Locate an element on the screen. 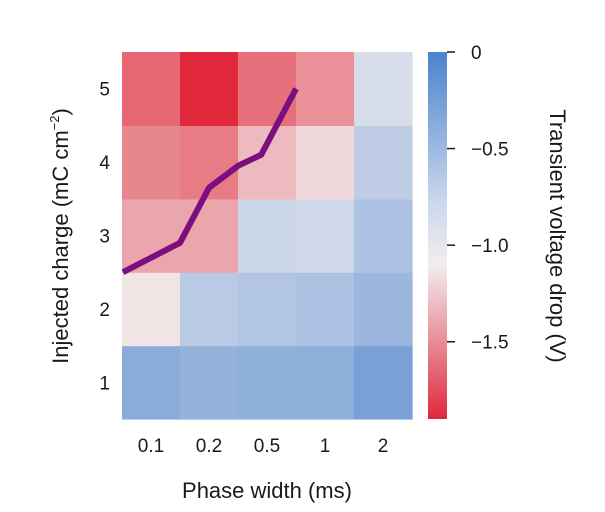  x-tick-label: 1 is located at coordinates (325, 446).